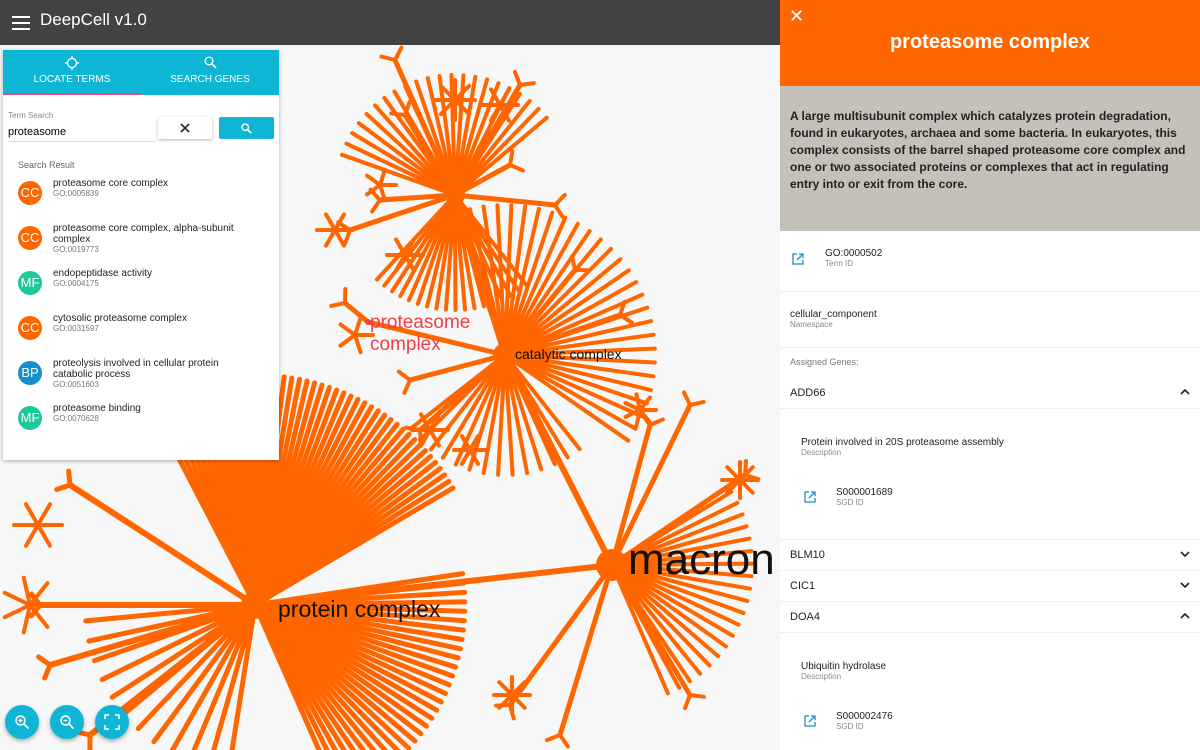 This screenshot has width=1200, height=750. What do you see at coordinates (72, 79) in the screenshot?
I see `tab-locate-terms-label: LOCATE TERMS` at bounding box center [72, 79].